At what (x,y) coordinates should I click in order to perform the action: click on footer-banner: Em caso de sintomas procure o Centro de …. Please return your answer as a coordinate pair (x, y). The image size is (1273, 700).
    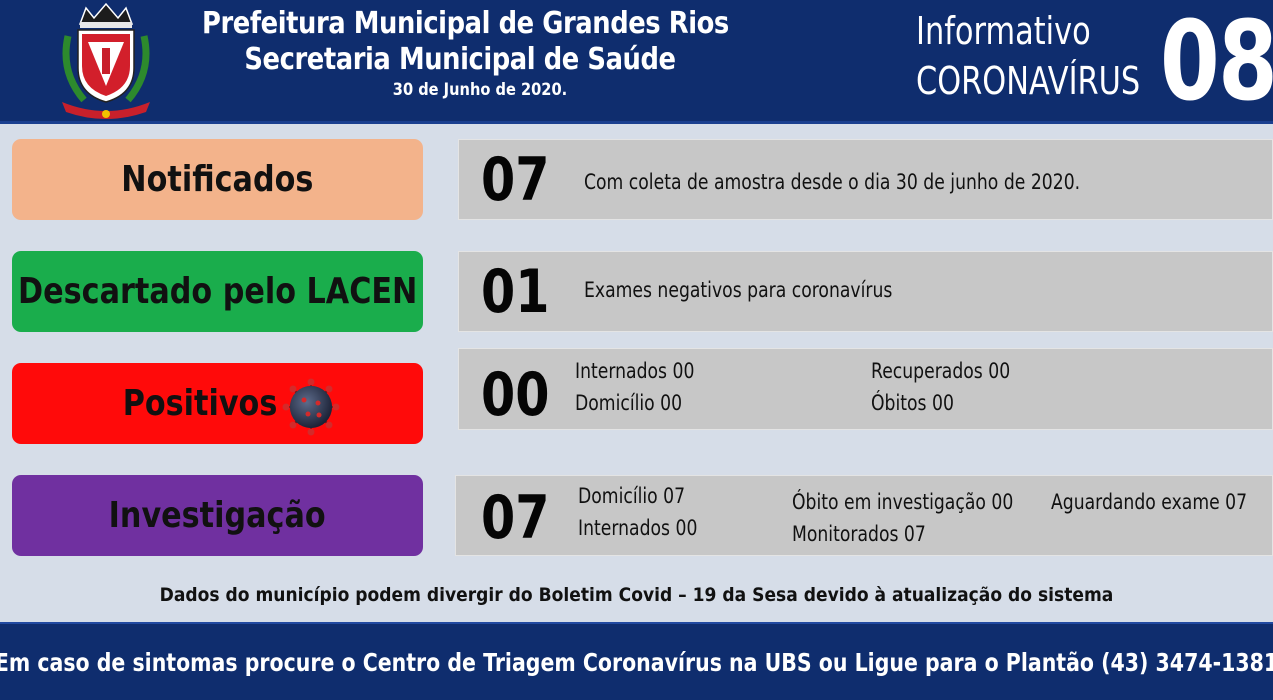
    Looking at the image, I should click on (636, 661).